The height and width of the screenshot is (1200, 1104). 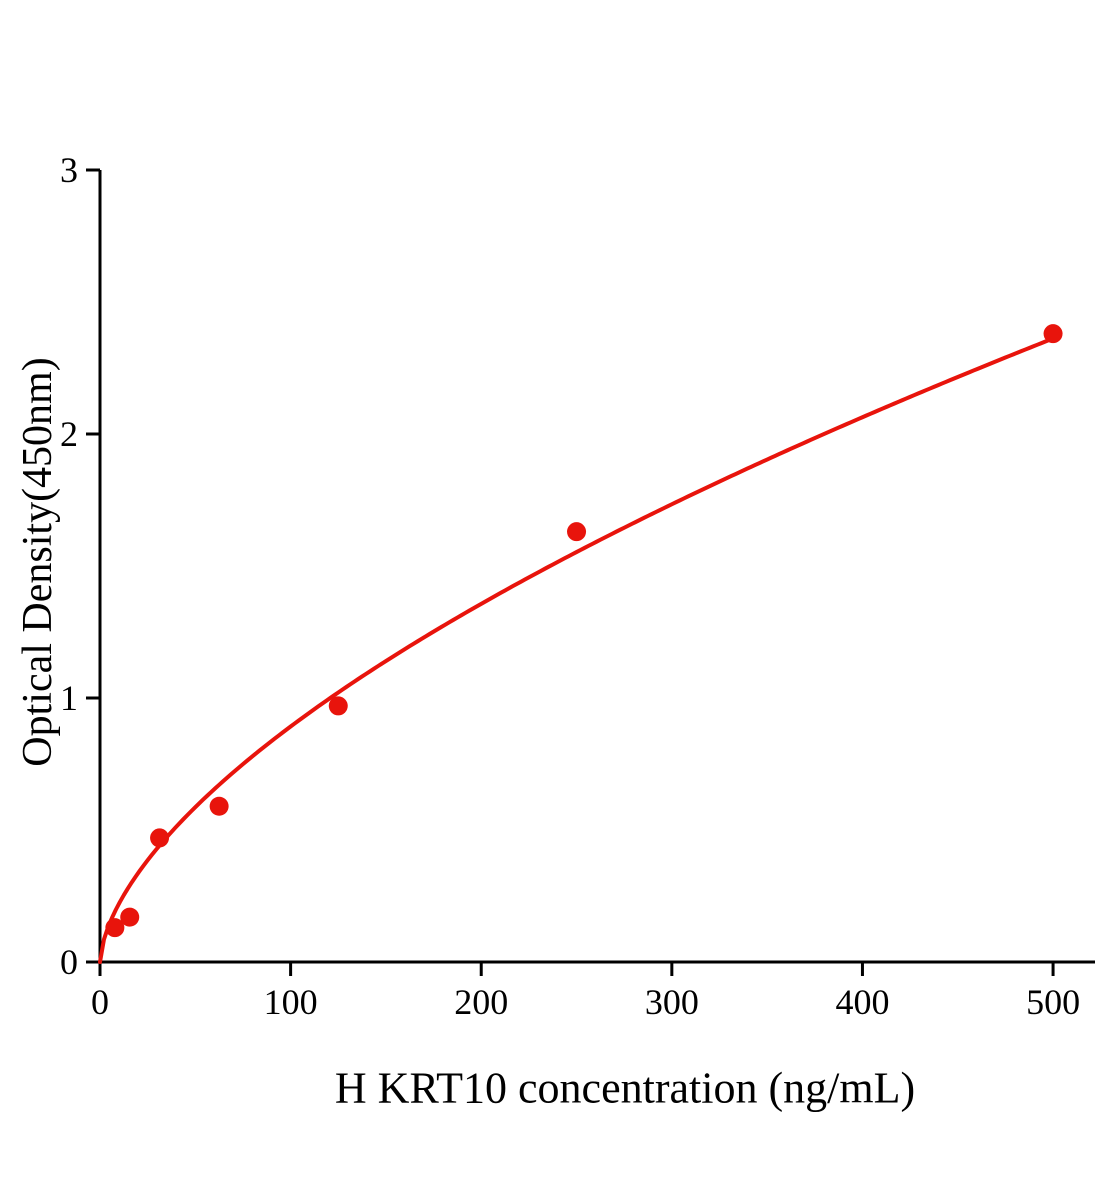 I want to click on x-tick-label: 400, so click(x=862, y=1002).